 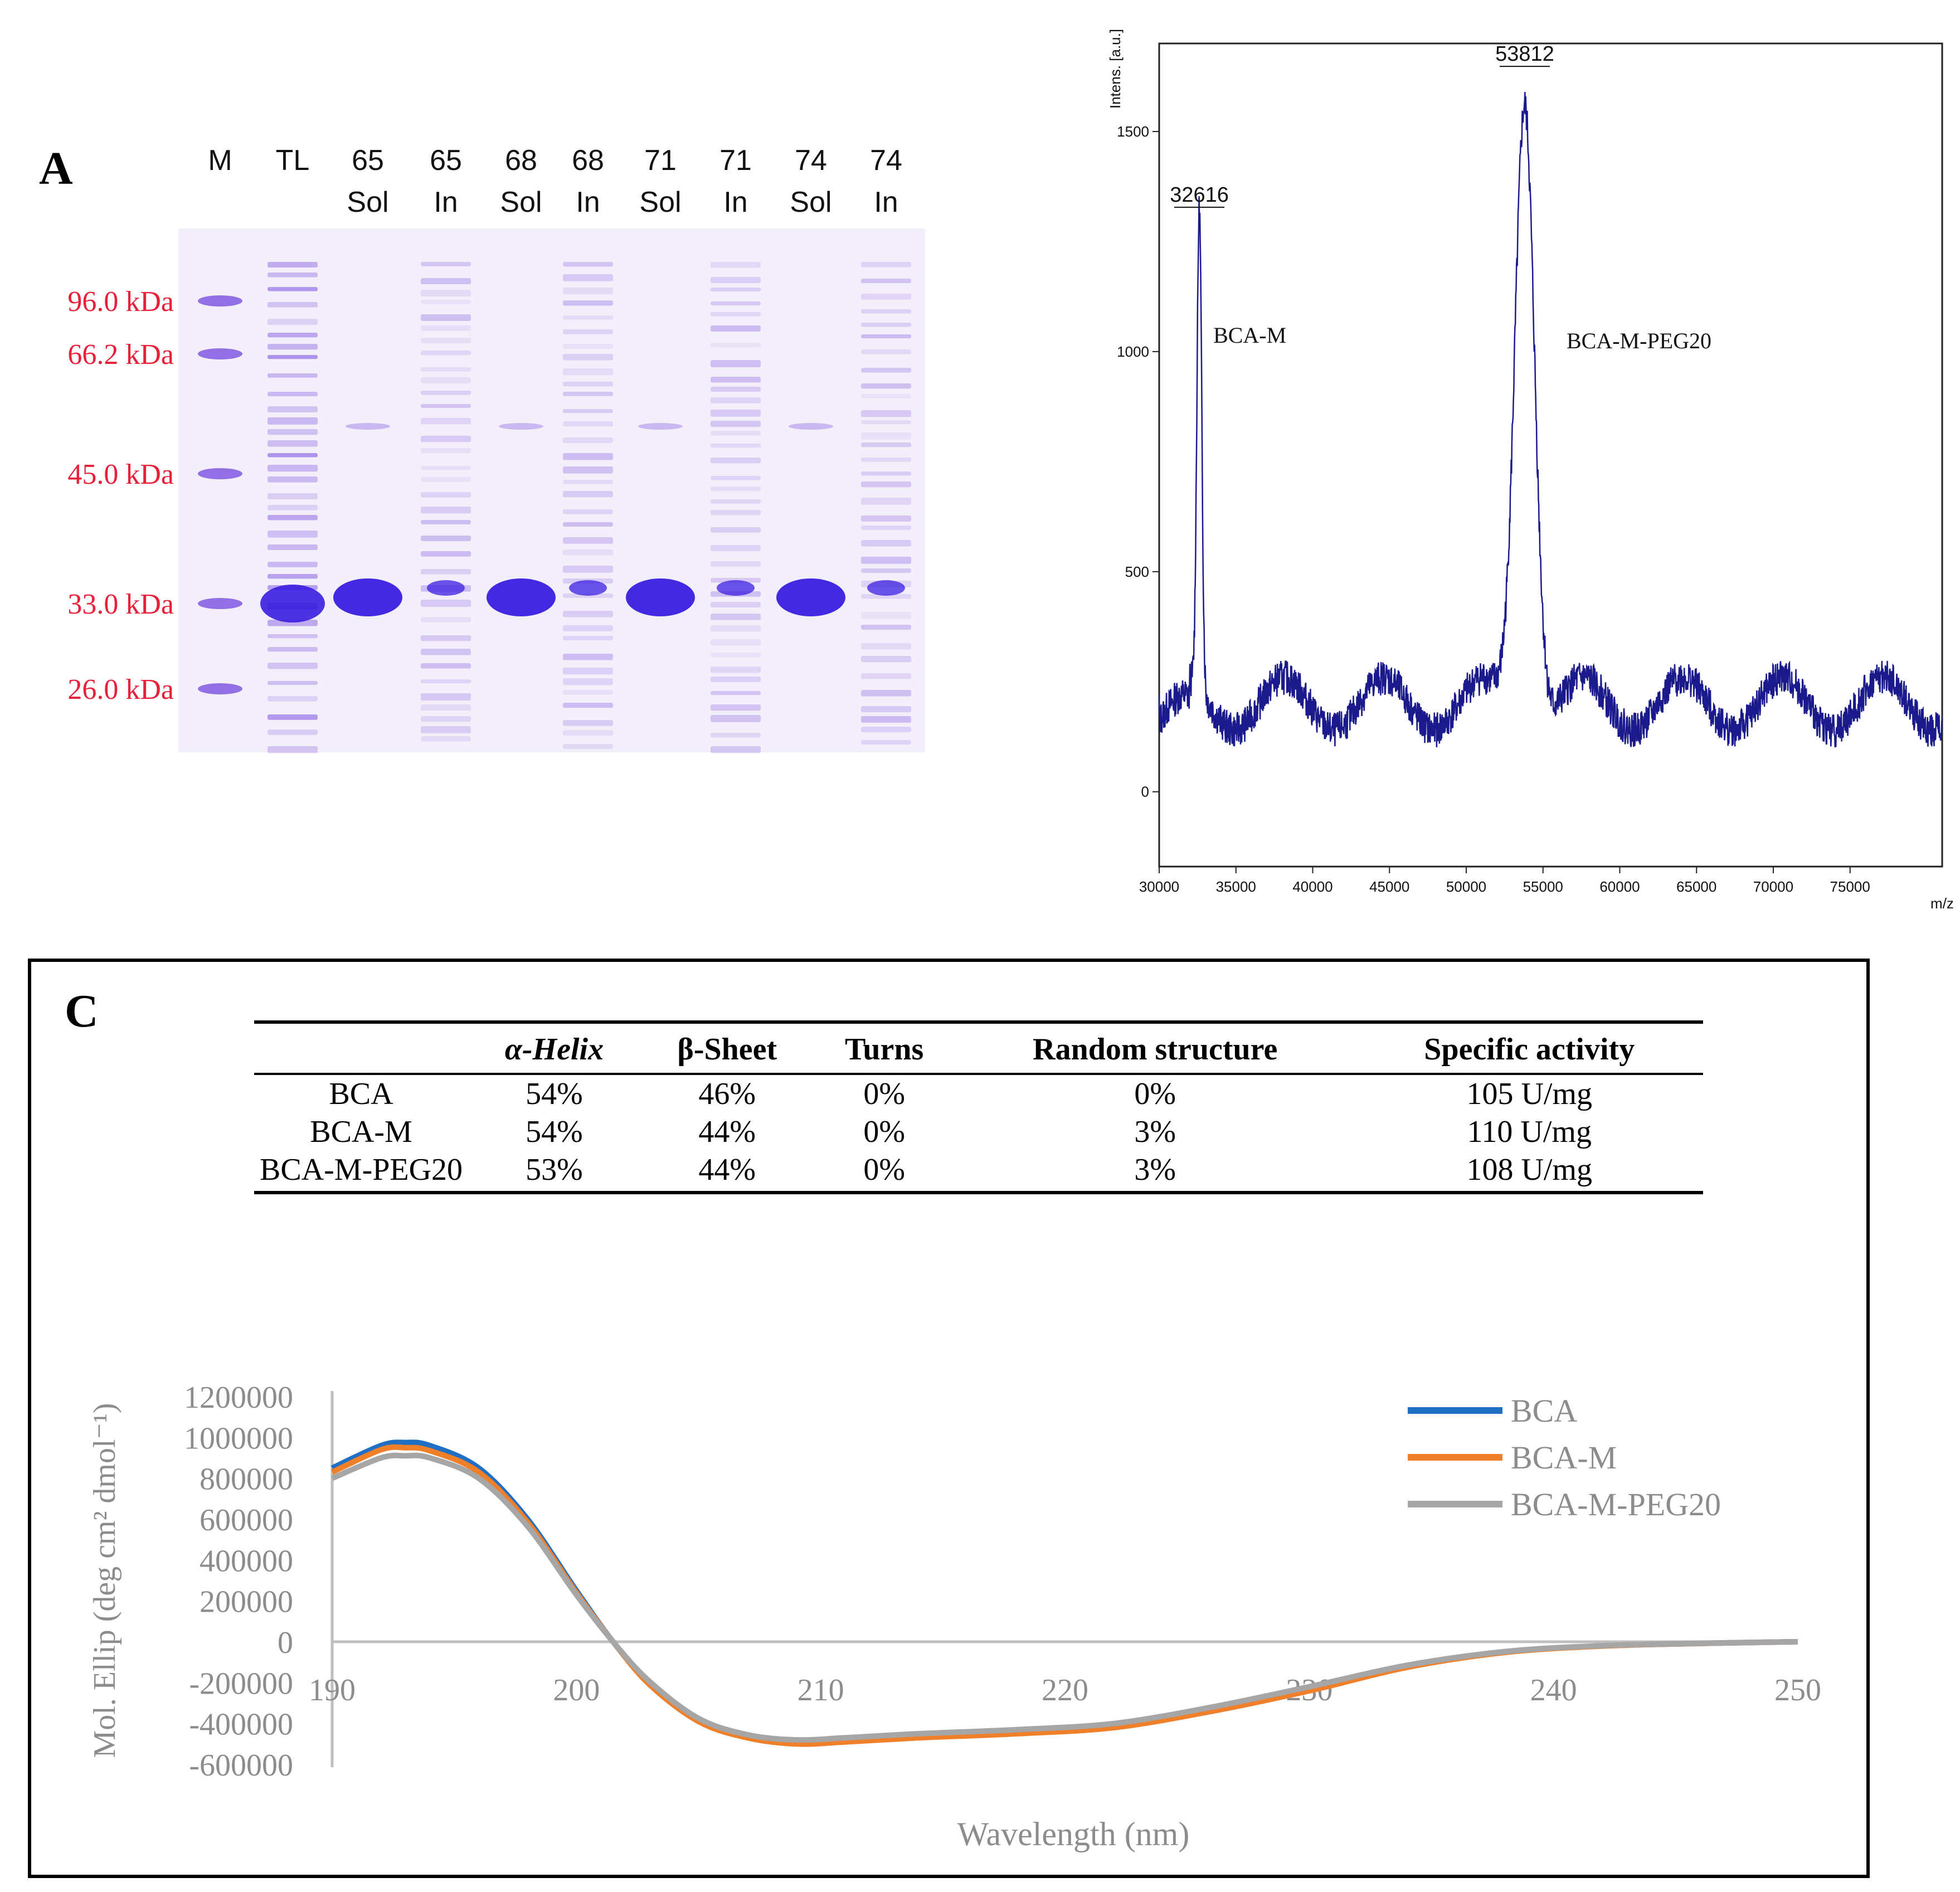 What do you see at coordinates (884, 1132) in the screenshot?
I see `table-cell: 0%` at bounding box center [884, 1132].